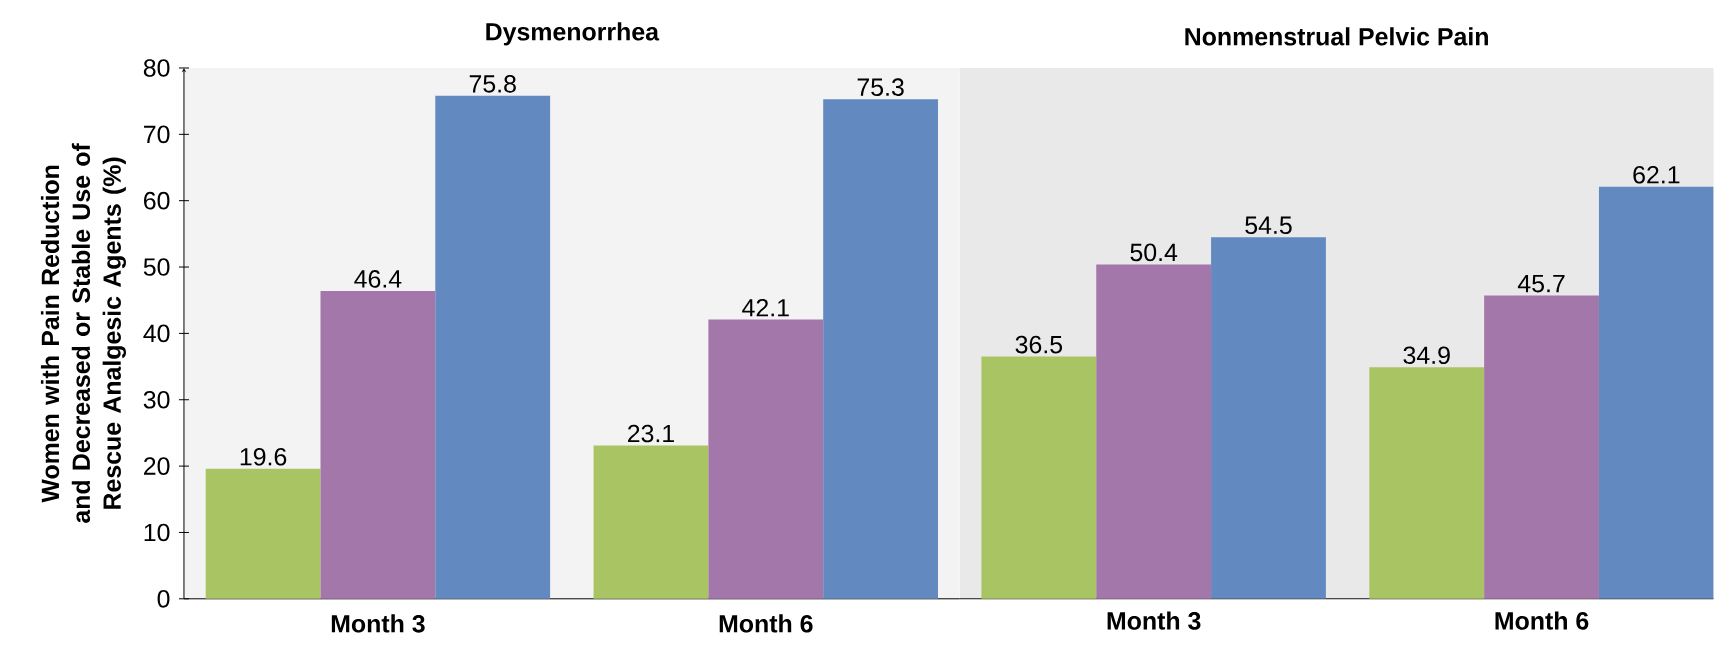 This screenshot has height=647, width=1714. Describe the element at coordinates (378, 279) in the screenshot. I see `data-label: 46.4` at that location.